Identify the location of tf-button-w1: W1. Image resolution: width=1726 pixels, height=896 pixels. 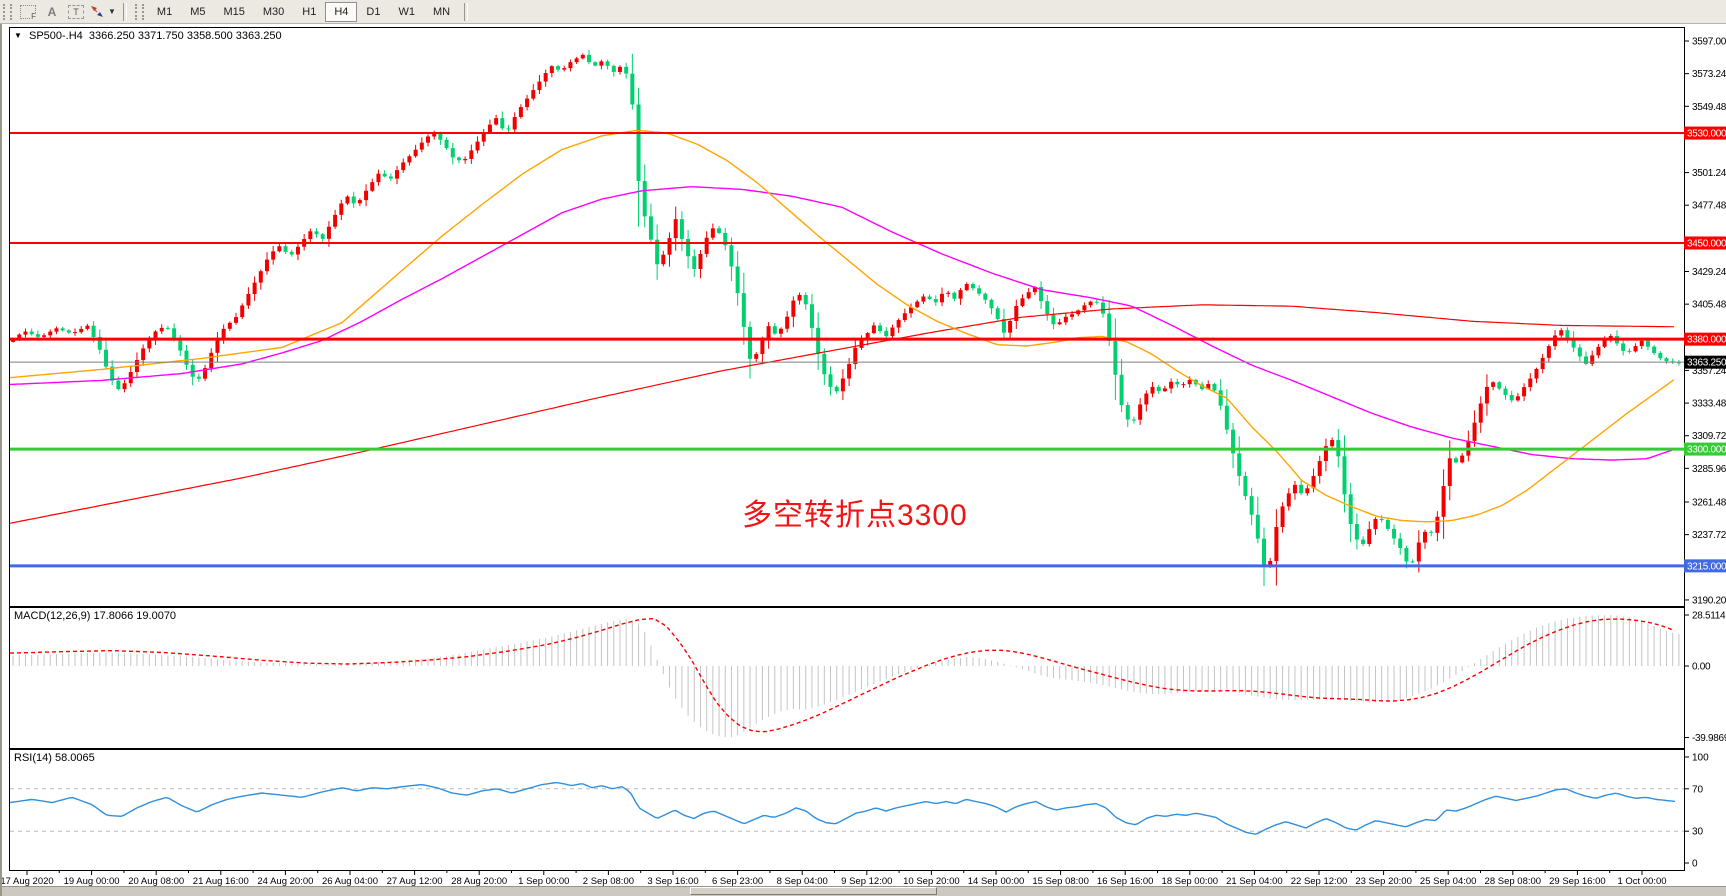
(406, 11).